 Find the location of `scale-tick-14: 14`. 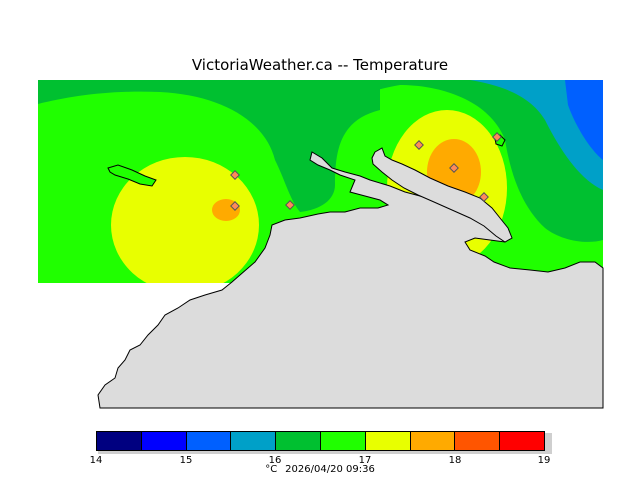

scale-tick-14: 14 is located at coordinates (96, 460).